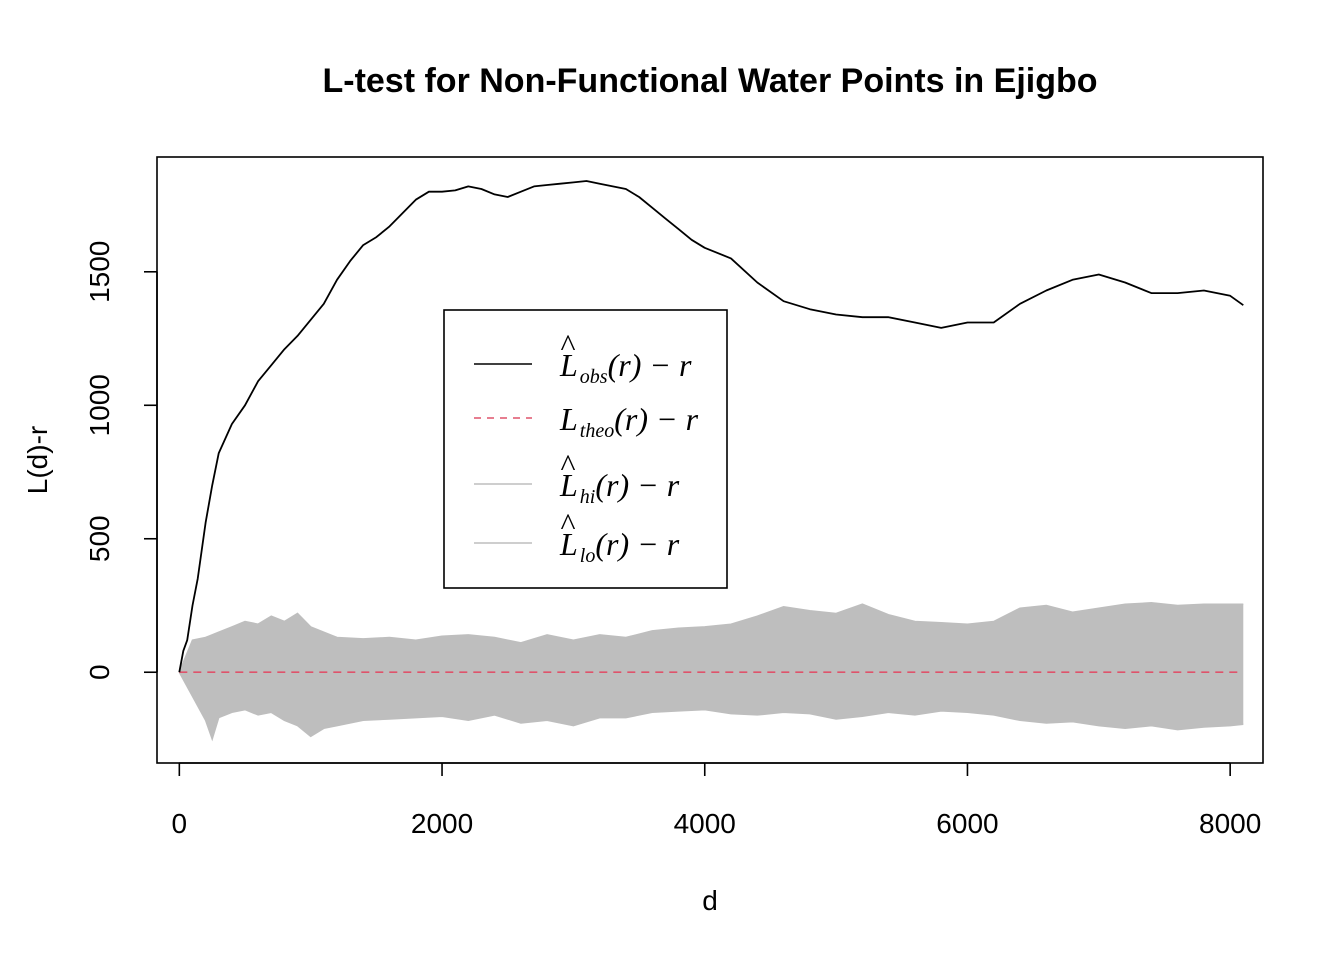 This screenshot has height=960, width=1344. Describe the element at coordinates (180, 823) in the screenshot. I see `x-tick-label: 0` at that location.